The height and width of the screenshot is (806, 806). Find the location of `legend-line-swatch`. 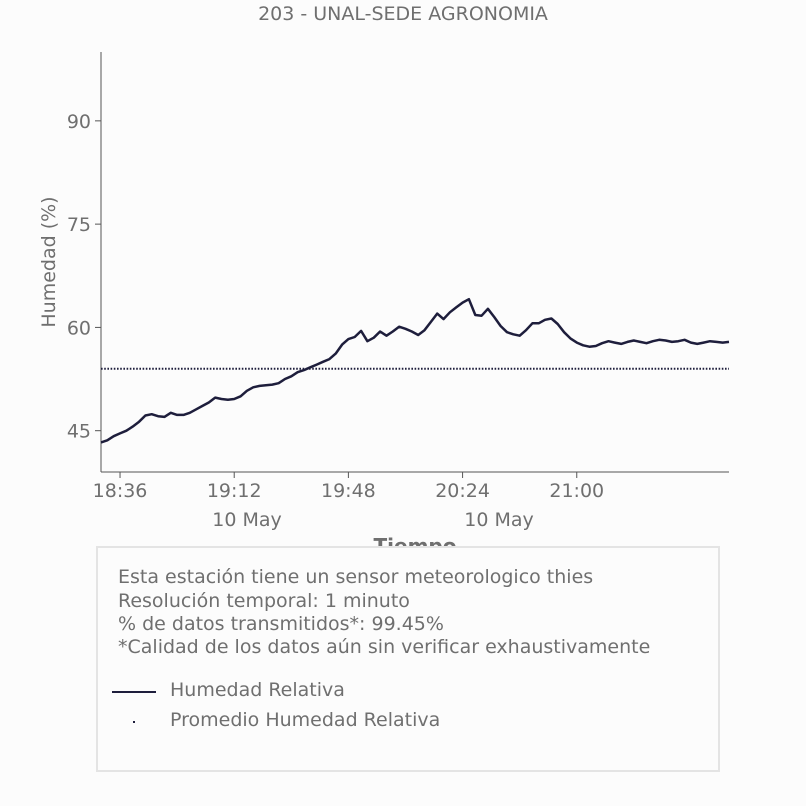

legend-line-swatch is located at coordinates (134, 692).